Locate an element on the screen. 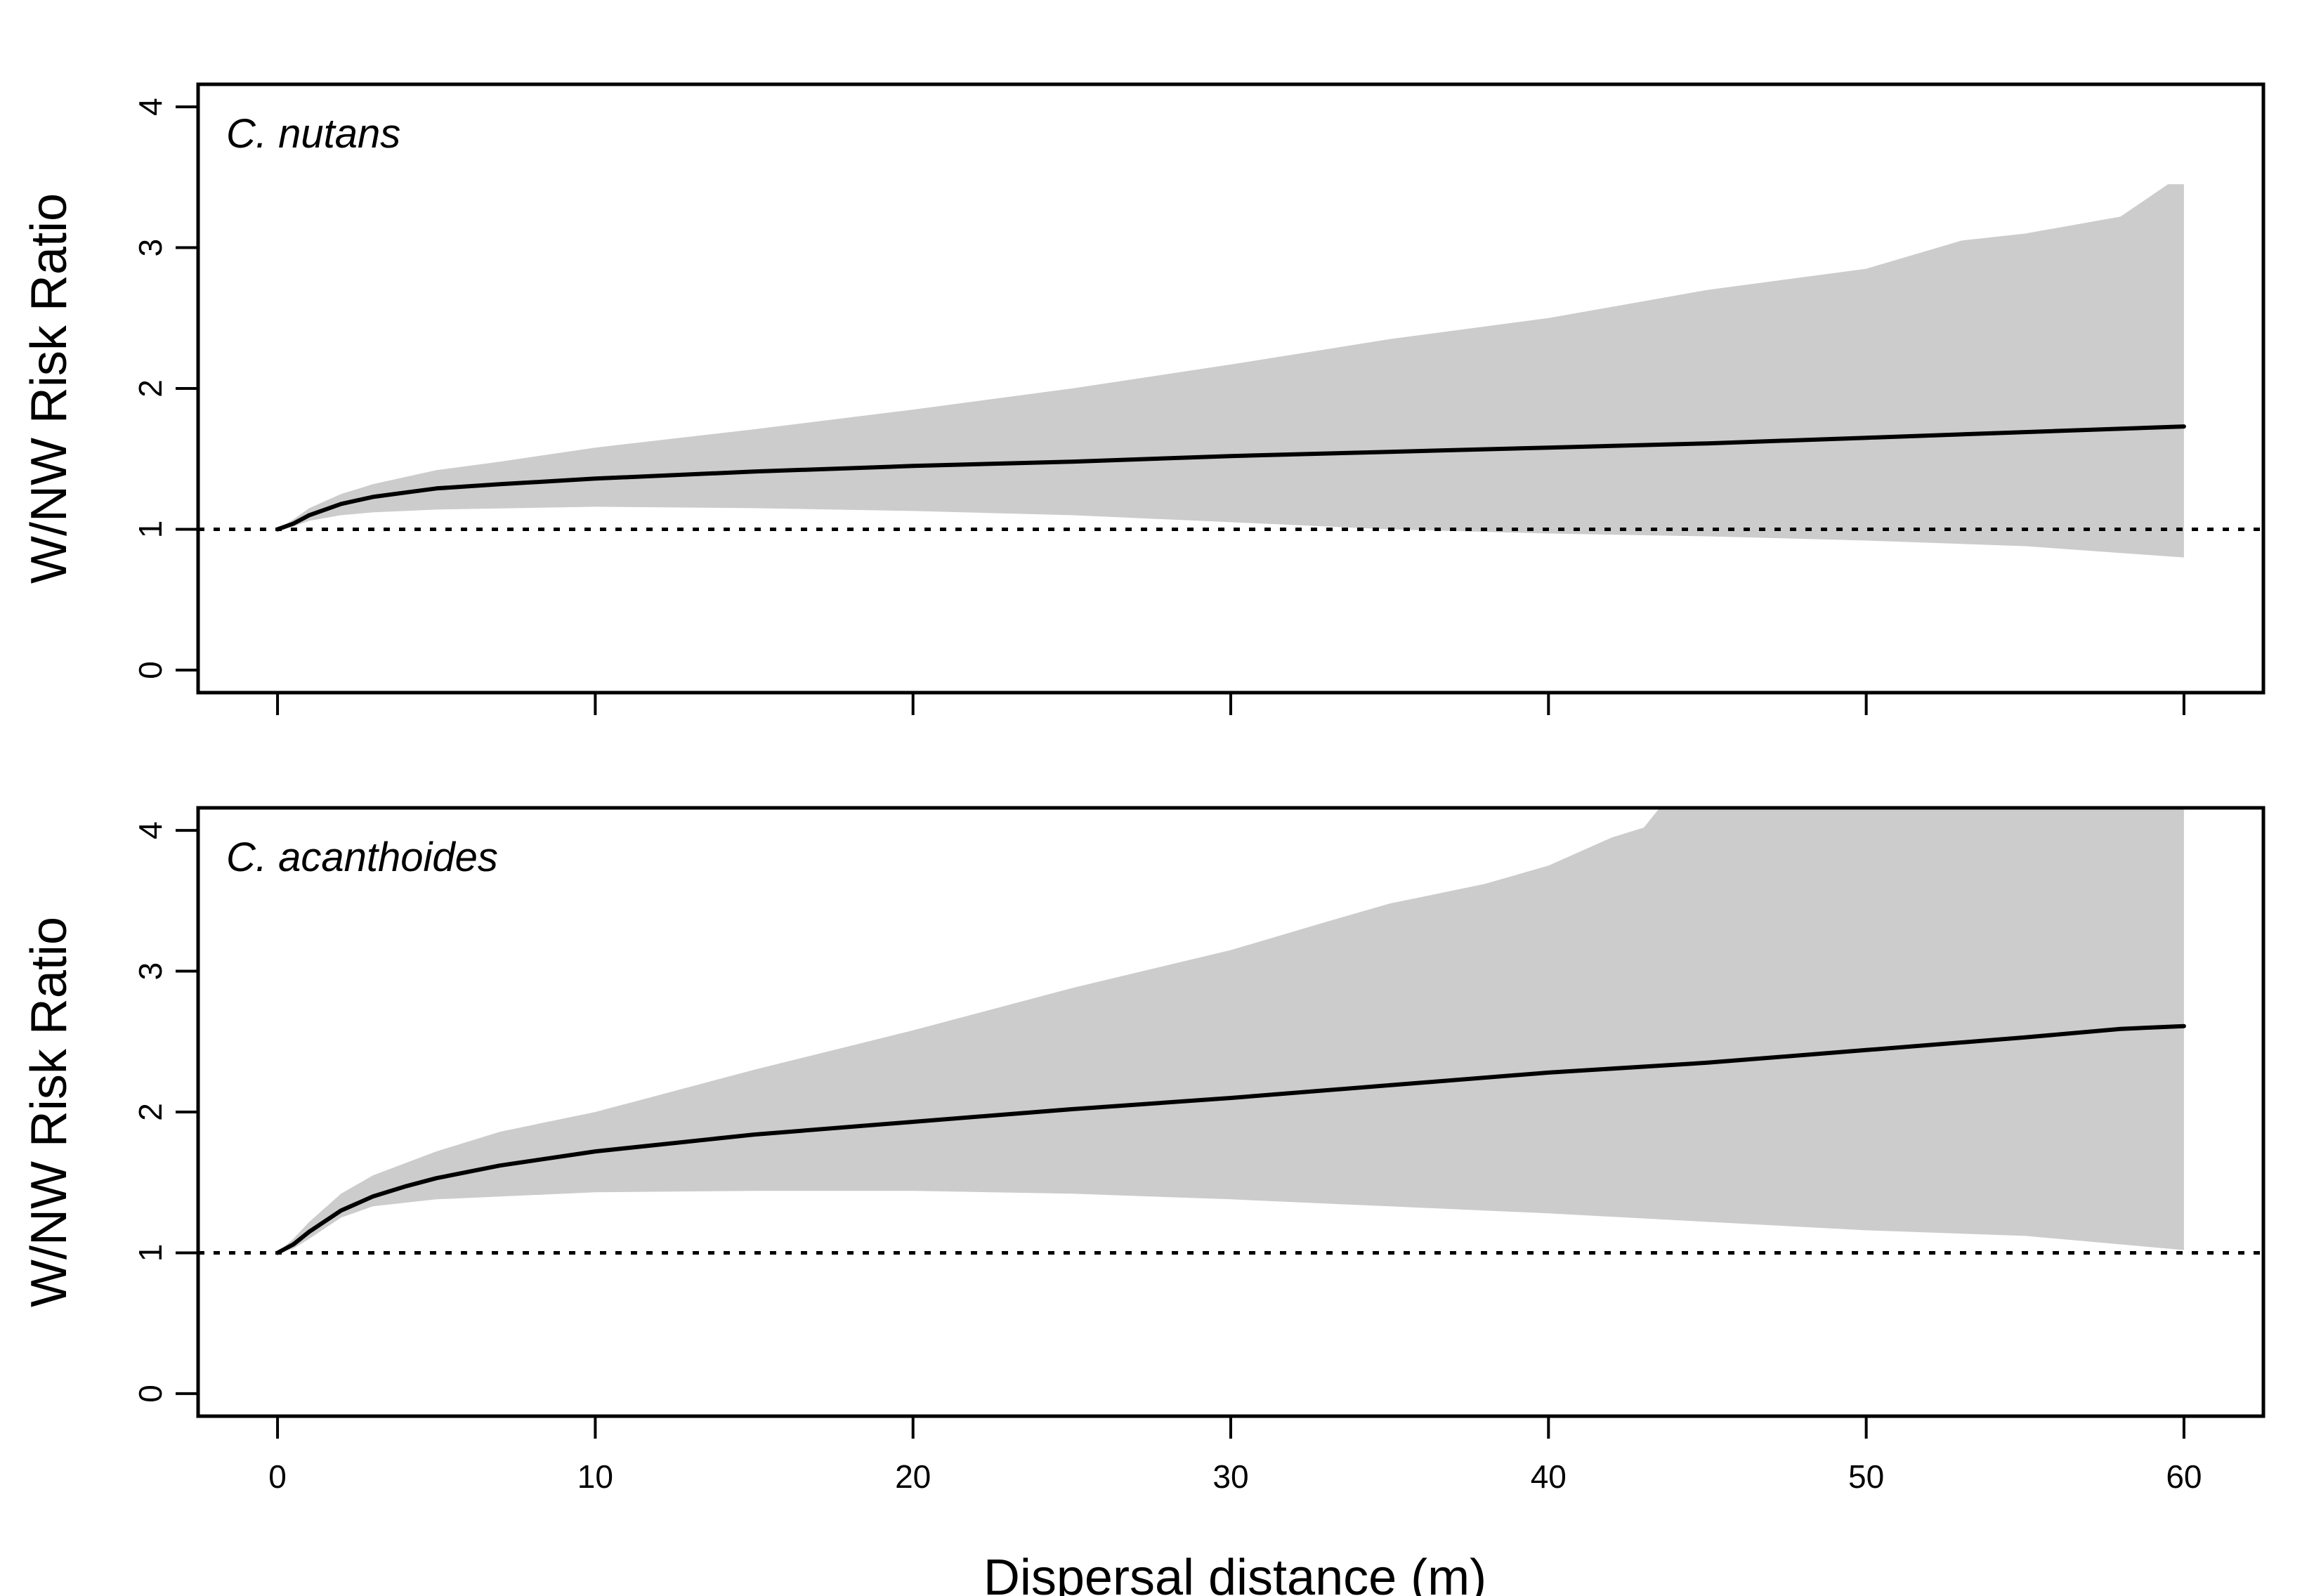 This screenshot has height=1596, width=2321. panel-label: C. acanthoides is located at coordinates (362, 857).